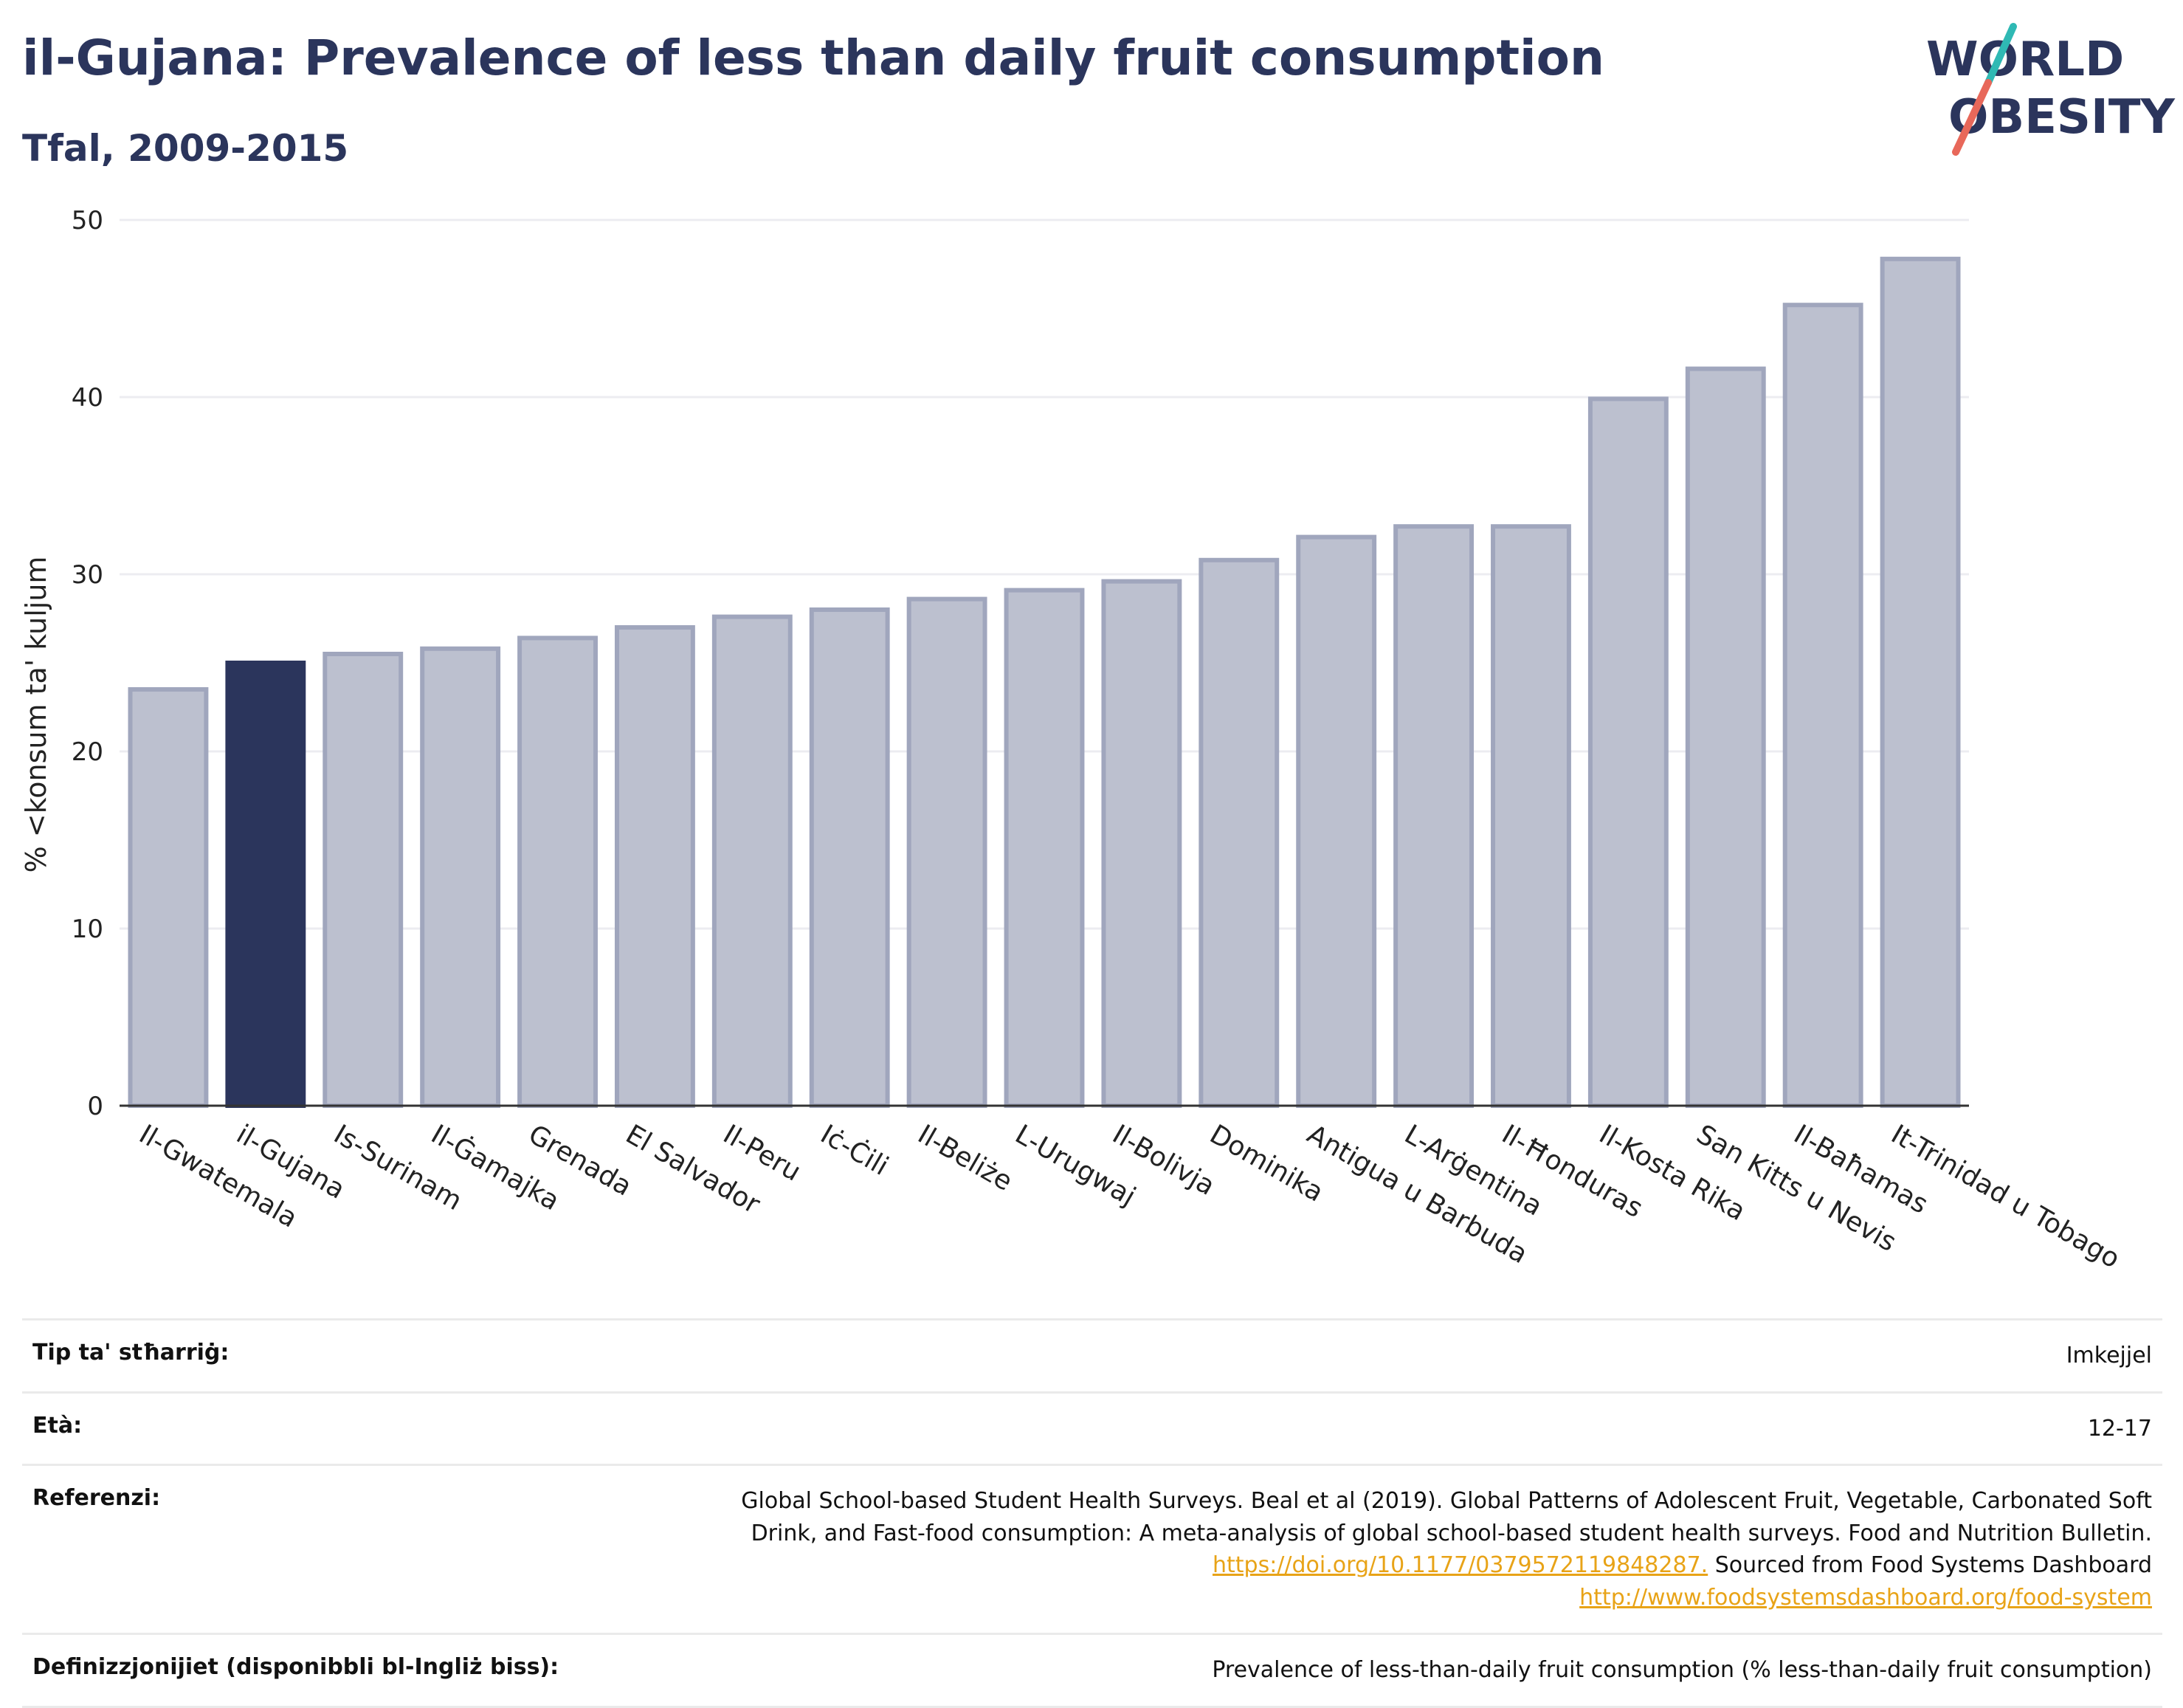 This screenshot has height=1708, width=2183. I want to click on info-key: Tip ta' stħarriġ:, so click(364, 1355).